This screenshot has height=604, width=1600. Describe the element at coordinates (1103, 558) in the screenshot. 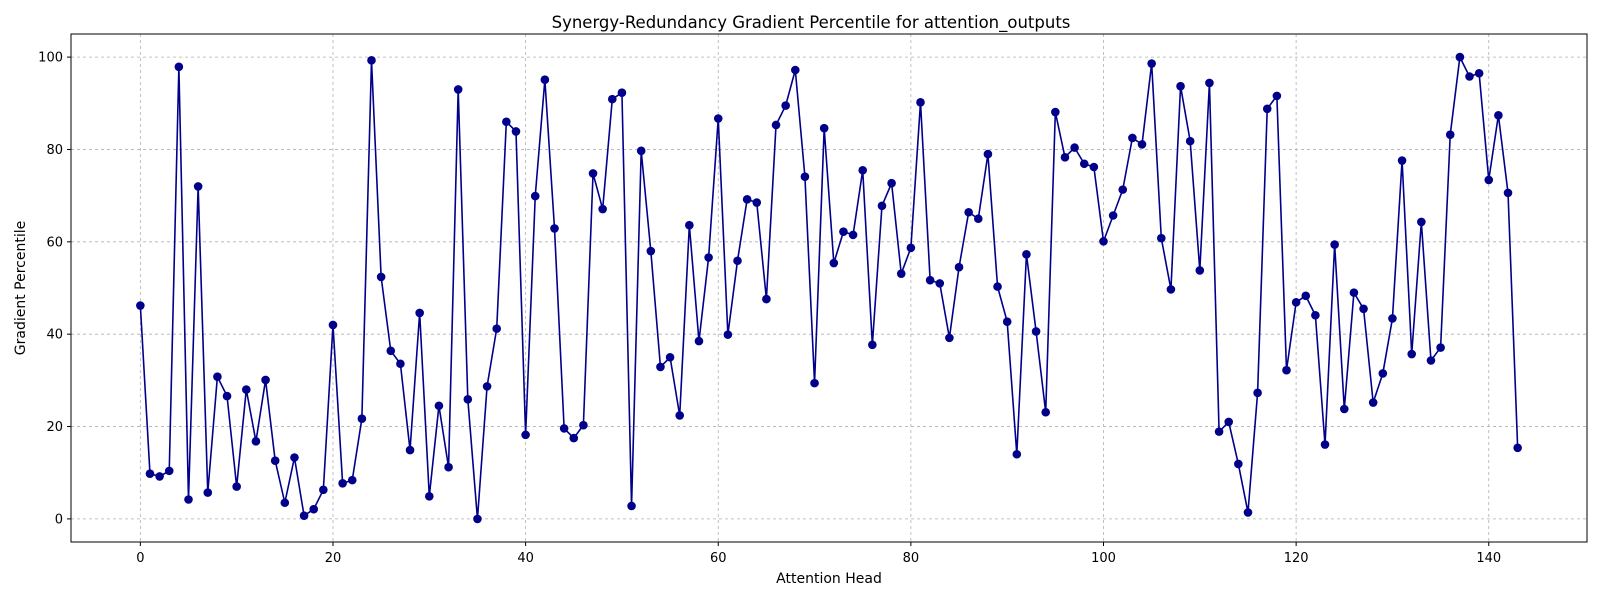

I see `x-tick-label: 100` at that location.